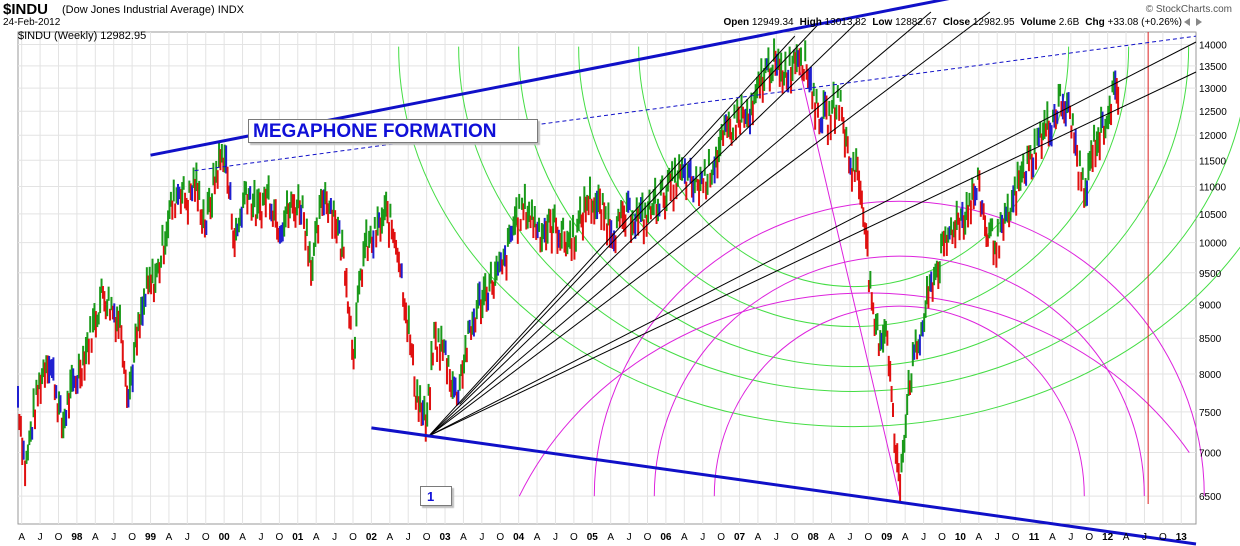 This screenshot has height=546, width=1240. What do you see at coordinates (1210, 375) in the screenshot?
I see `y-tick-label: 8000` at bounding box center [1210, 375].